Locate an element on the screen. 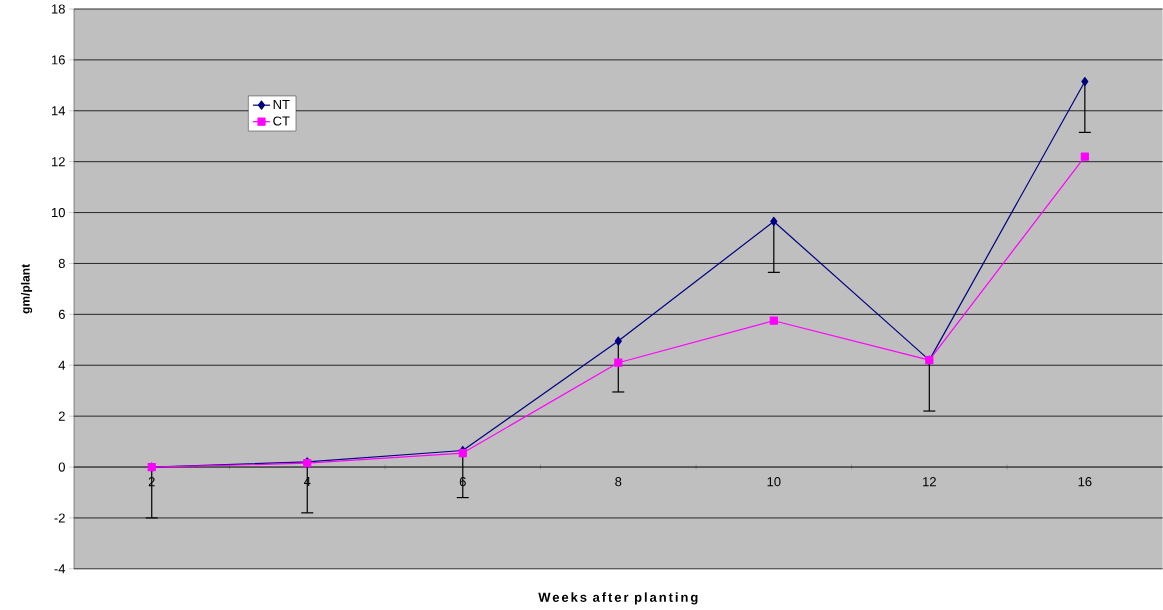  y-tick-label: 10 is located at coordinates (58, 213).